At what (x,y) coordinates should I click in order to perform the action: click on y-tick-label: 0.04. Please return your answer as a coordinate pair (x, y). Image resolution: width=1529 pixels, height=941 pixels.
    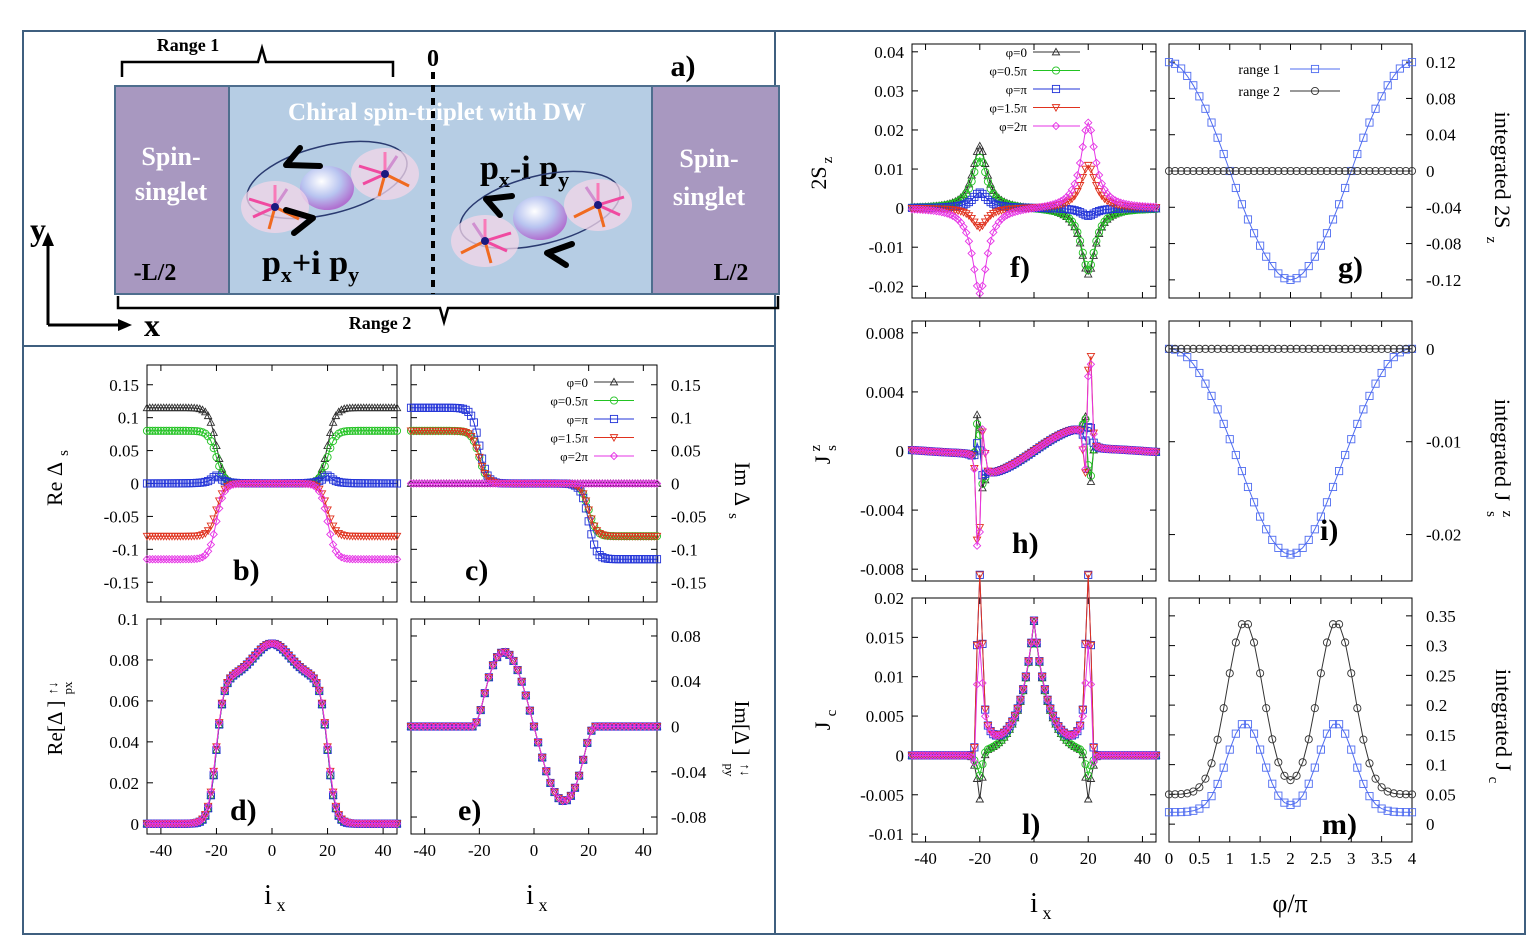
    Looking at the image, I should click on (686, 681).